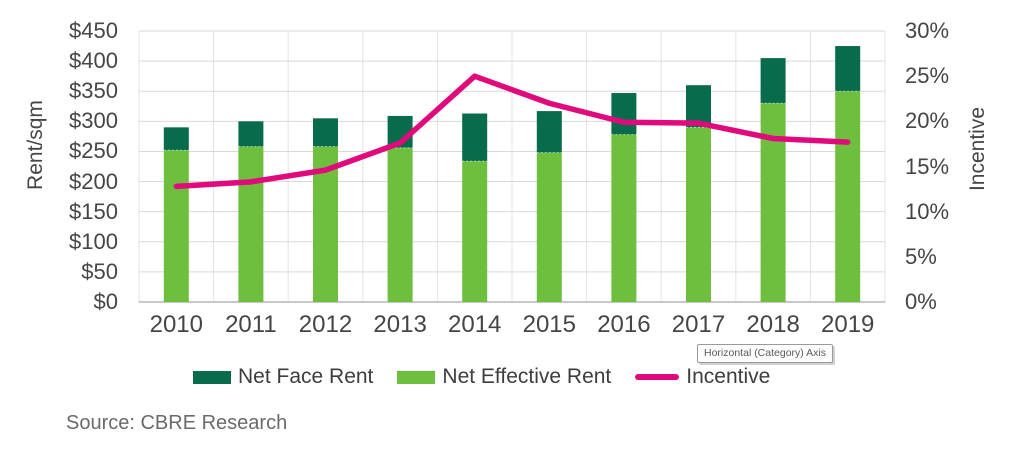 The width and height of the screenshot is (1024, 451). I want to click on right-axis-tick: 30%, so click(927, 30).